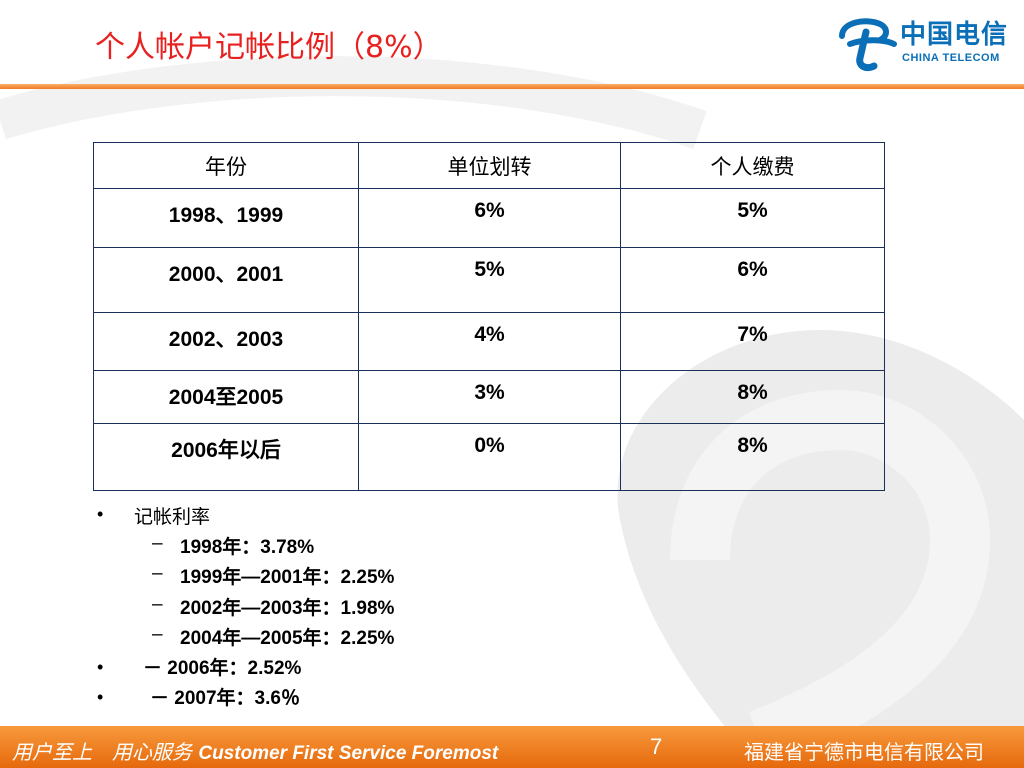 Image resolution: width=1024 pixels, height=768 pixels. I want to click on list-item: － 2007年：3.6％, so click(225, 698).